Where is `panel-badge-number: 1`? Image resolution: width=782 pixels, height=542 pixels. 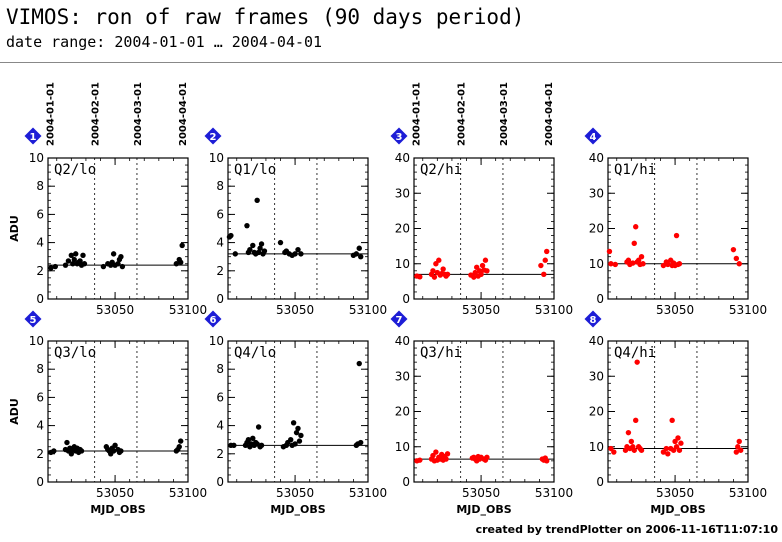
panel-badge-number: 1 is located at coordinates (33, 137).